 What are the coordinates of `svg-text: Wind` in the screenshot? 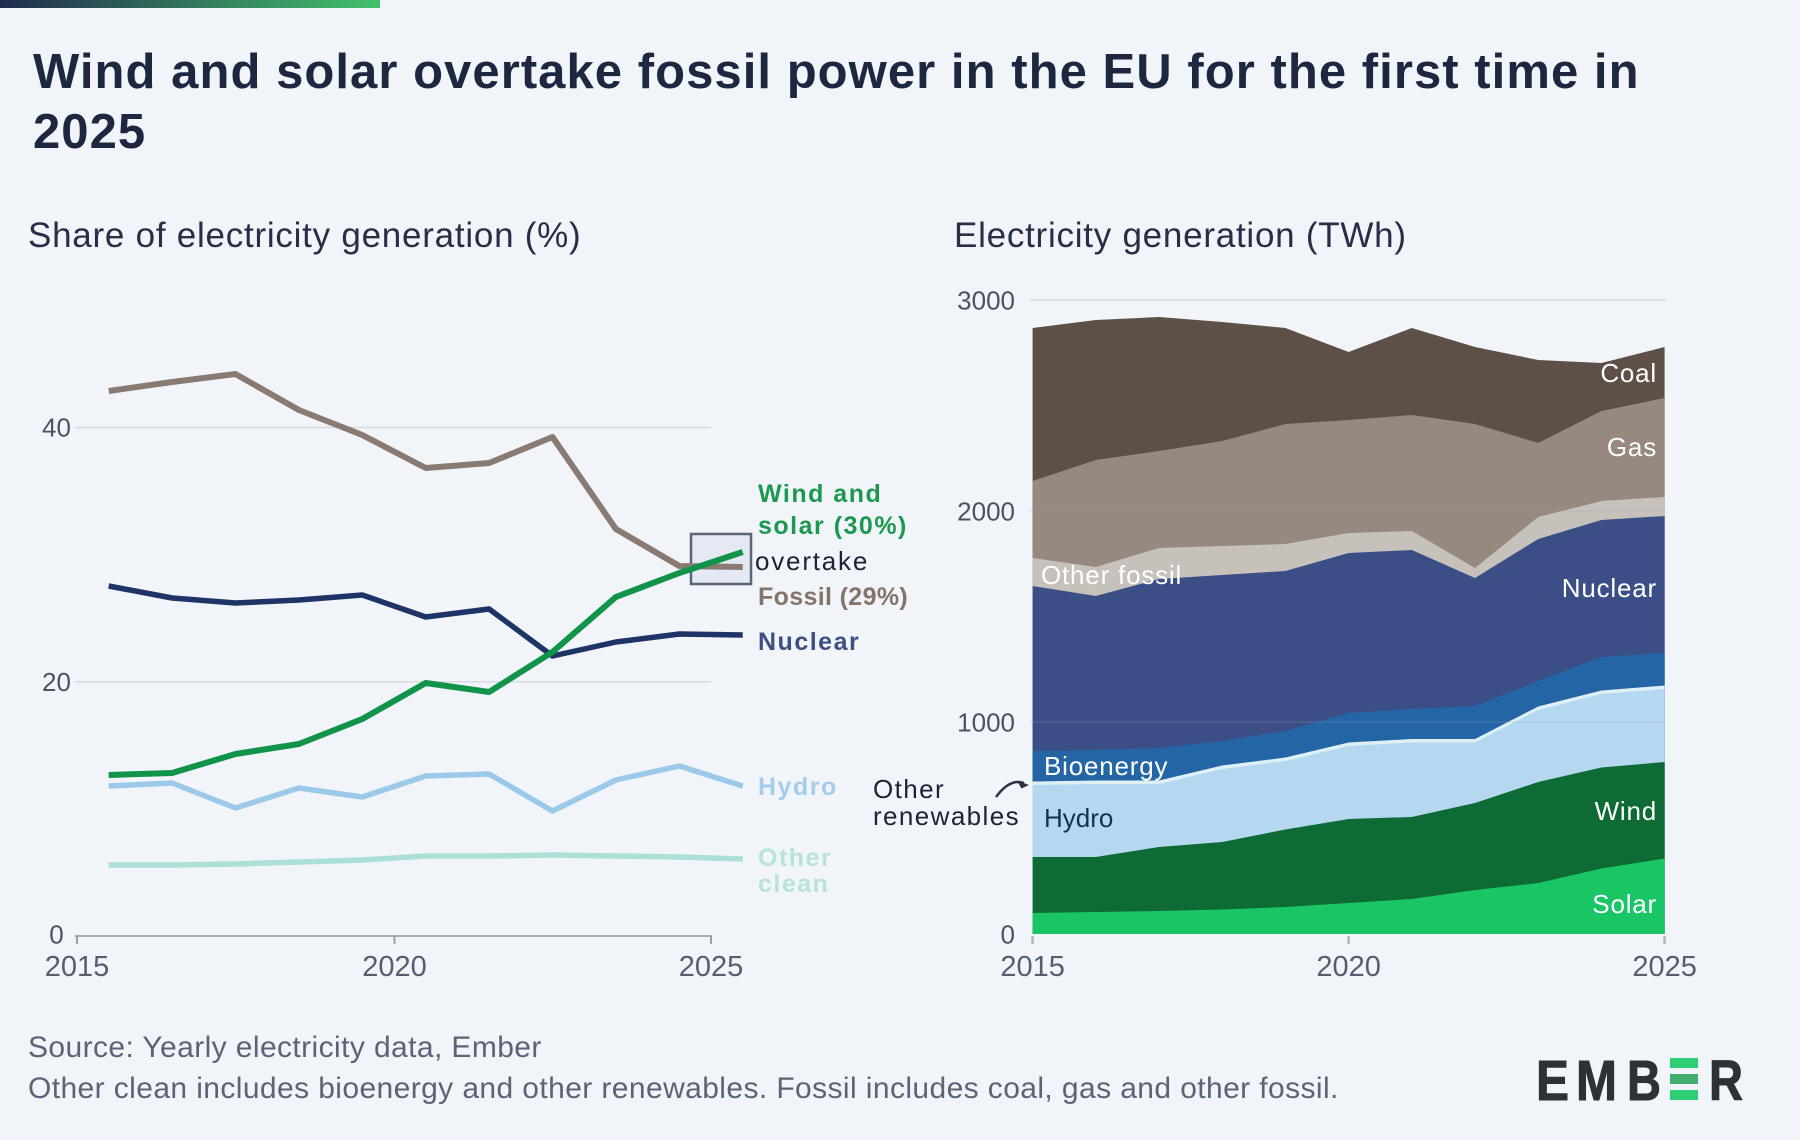 It's located at (1626, 811).